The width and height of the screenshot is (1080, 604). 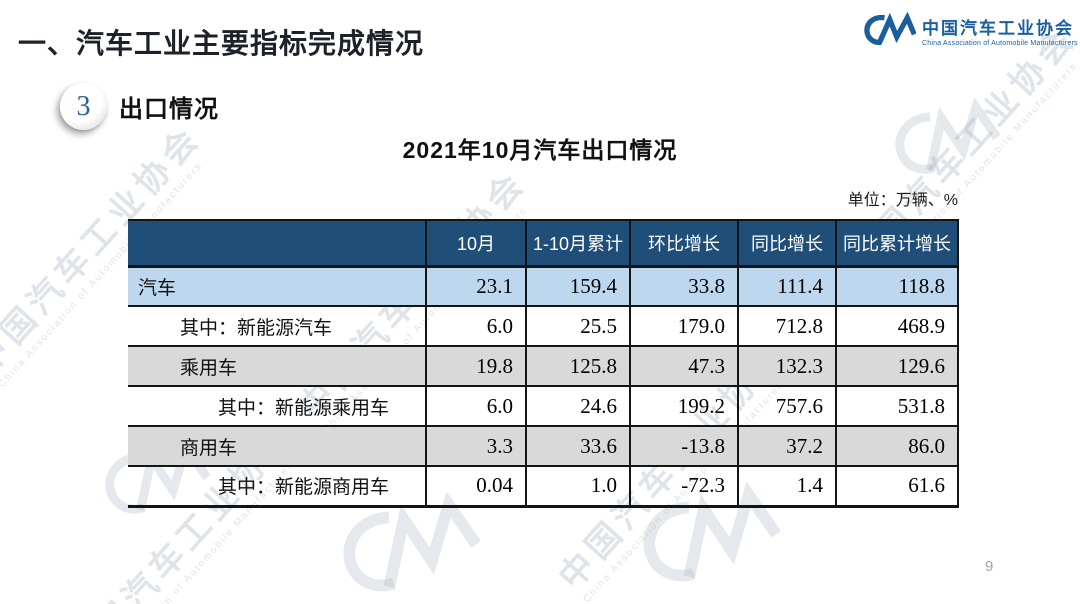 I want to click on header-cell-yoy-growth: 同比增长, so click(x=787, y=243).